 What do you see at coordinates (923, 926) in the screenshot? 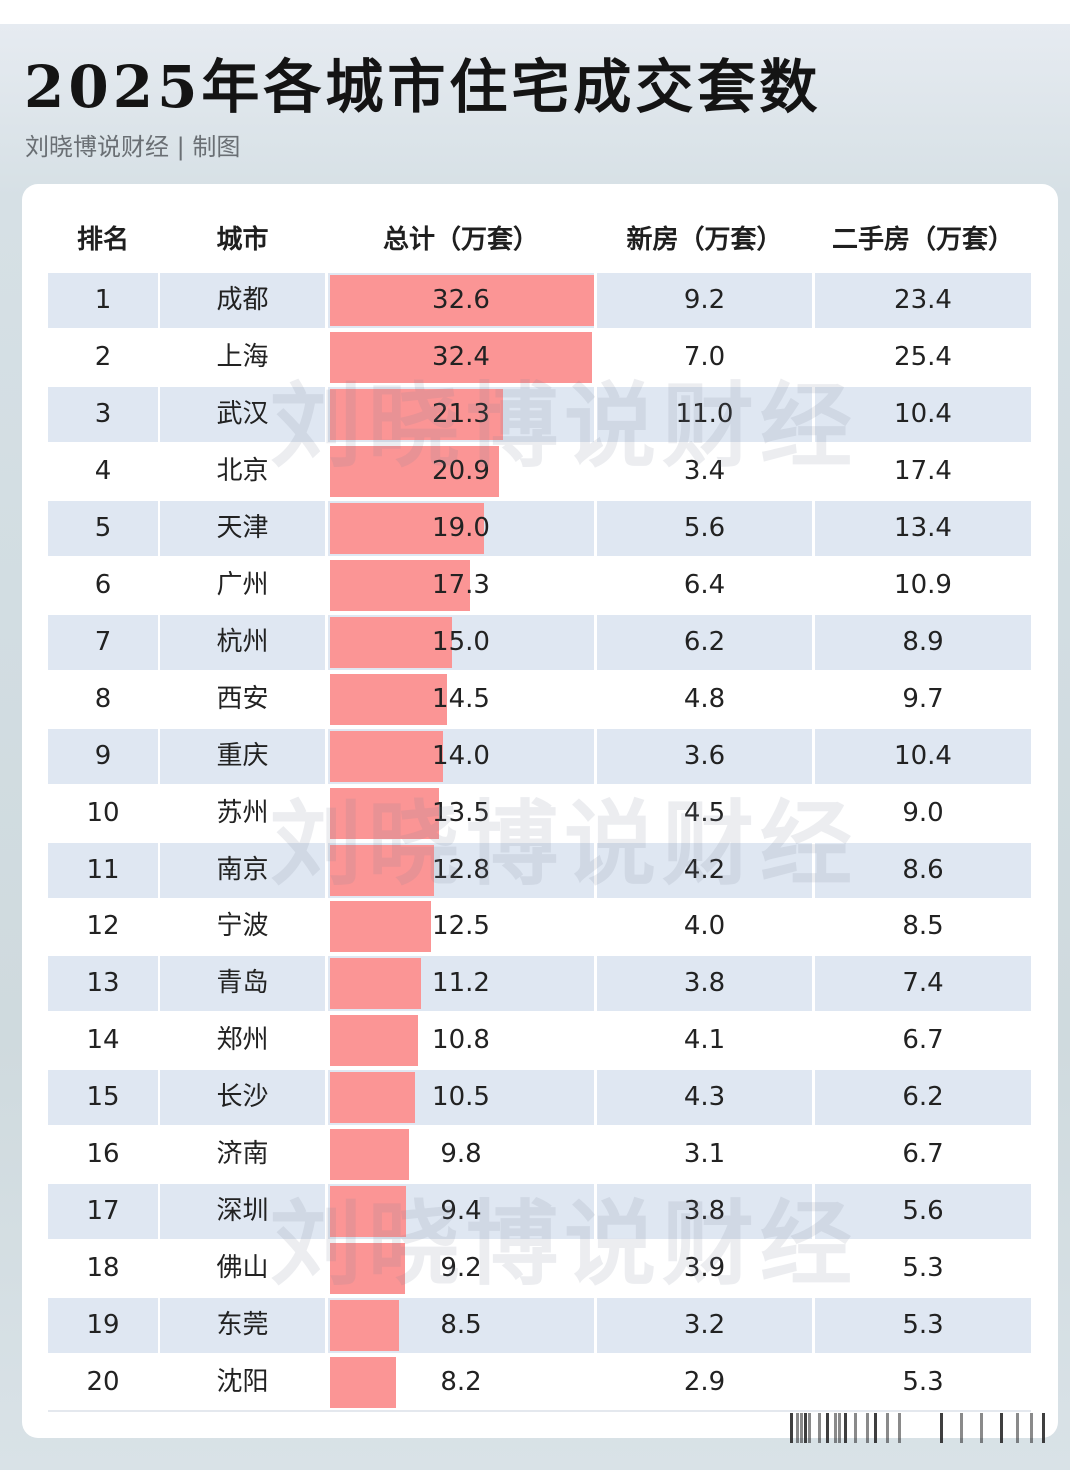
I see `second-hand-cell: 8.5` at bounding box center [923, 926].